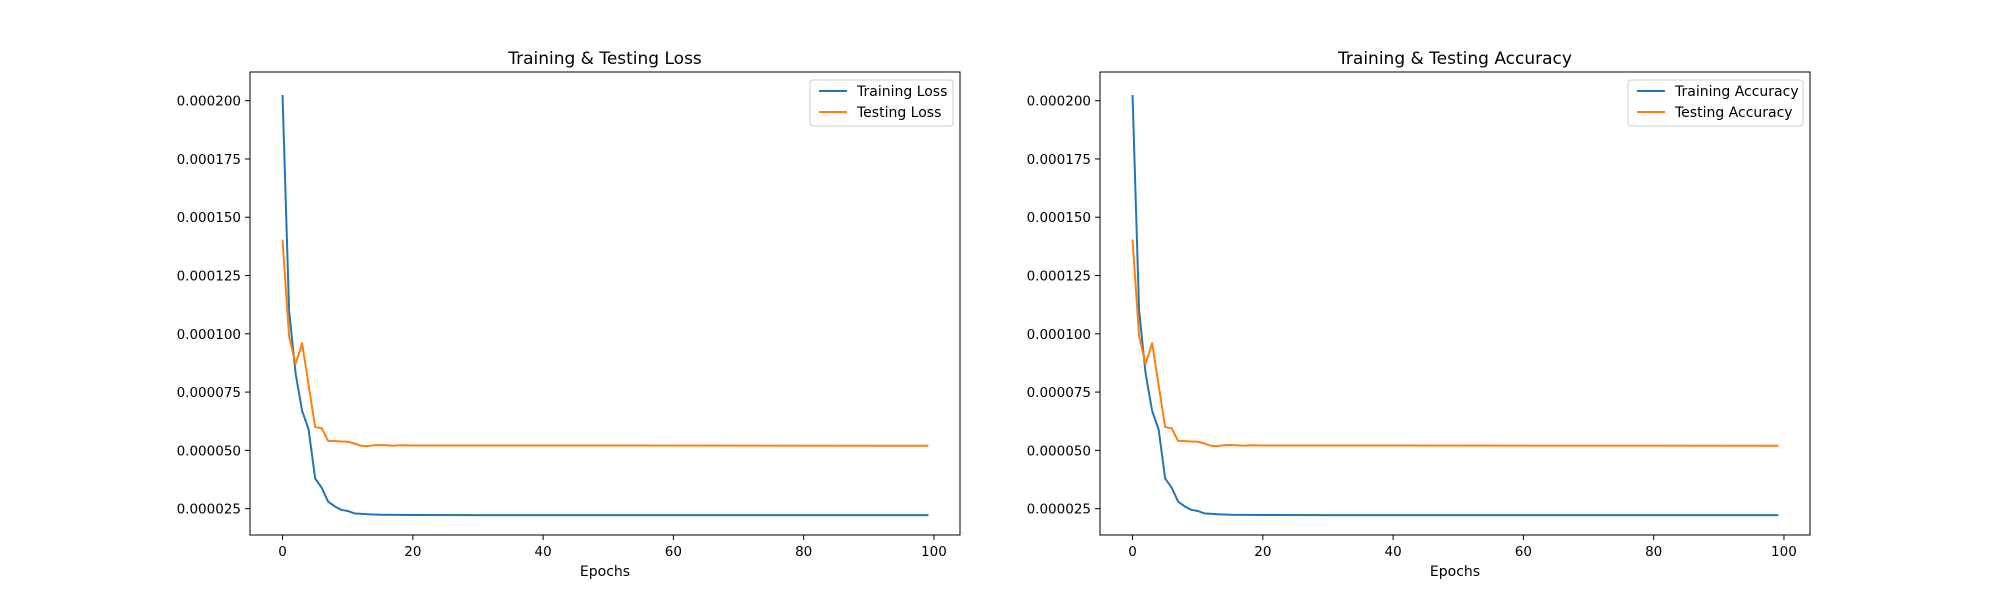 Image resolution: width=2000 pixels, height=600 pixels. What do you see at coordinates (1393, 552) in the screenshot?
I see `accuracy-x-tick-label: 40` at bounding box center [1393, 552].